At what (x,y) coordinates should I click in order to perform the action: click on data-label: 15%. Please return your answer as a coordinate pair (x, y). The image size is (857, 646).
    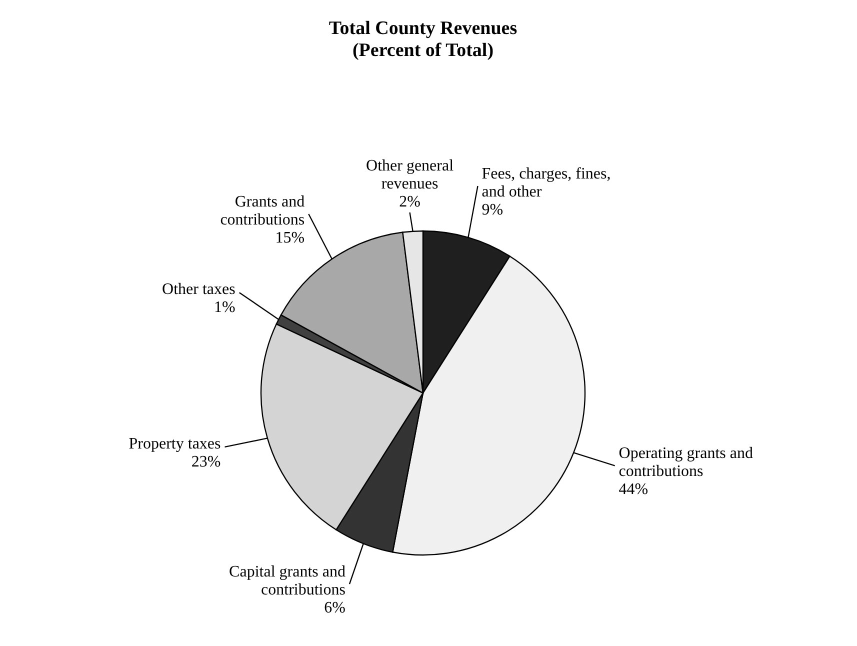
    Looking at the image, I should click on (290, 237).